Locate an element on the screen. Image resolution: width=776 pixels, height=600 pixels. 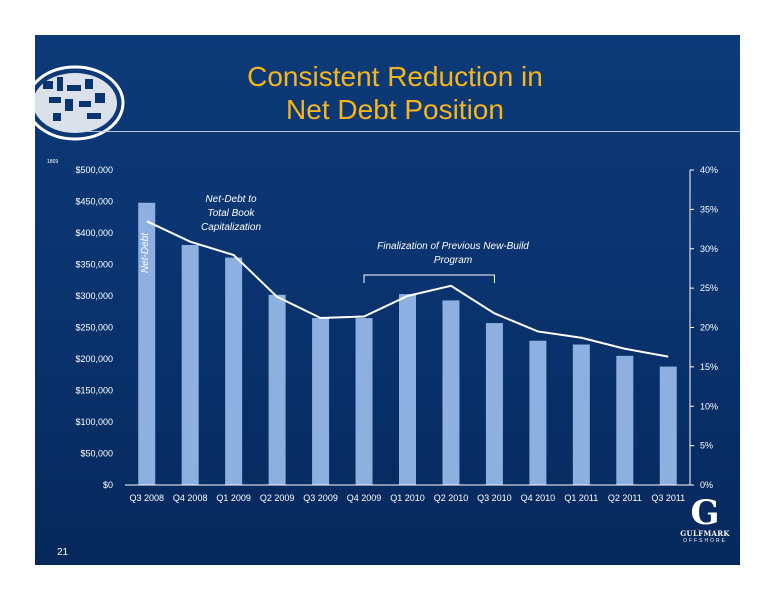
right-tick-label: 10% is located at coordinates (709, 406).